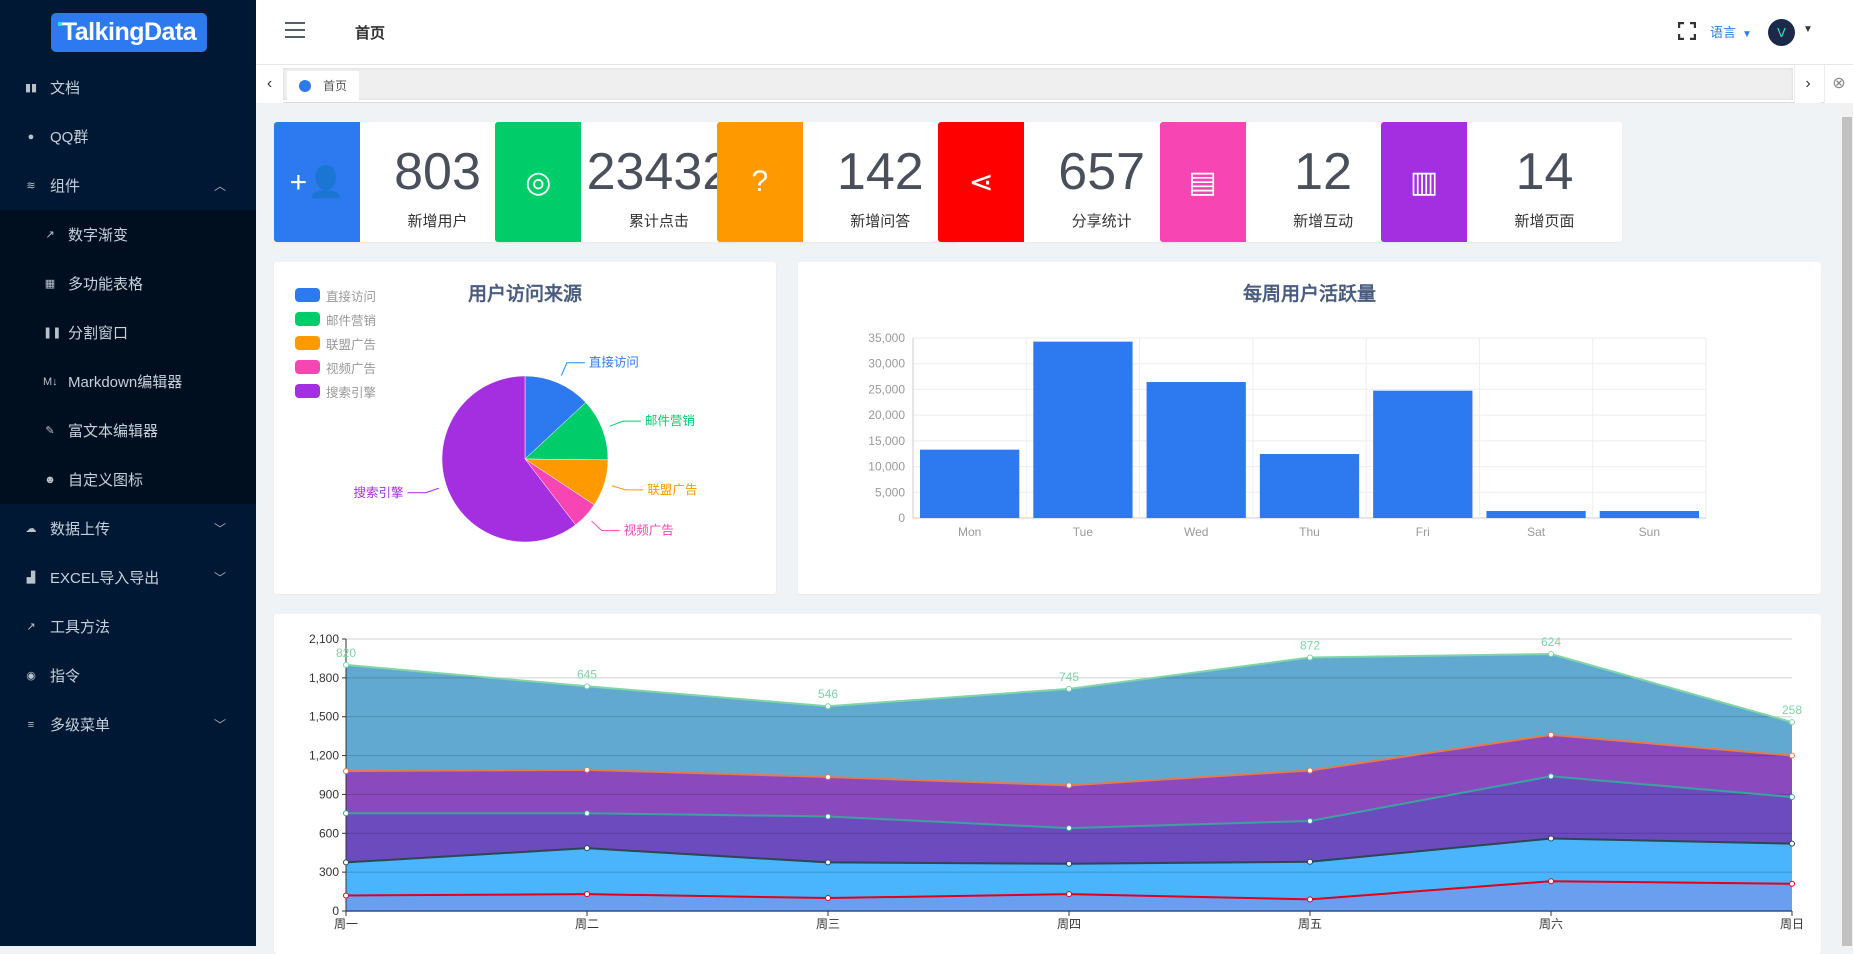  What do you see at coordinates (335, 911) in the screenshot?
I see `y-tick-label: 0` at bounding box center [335, 911].